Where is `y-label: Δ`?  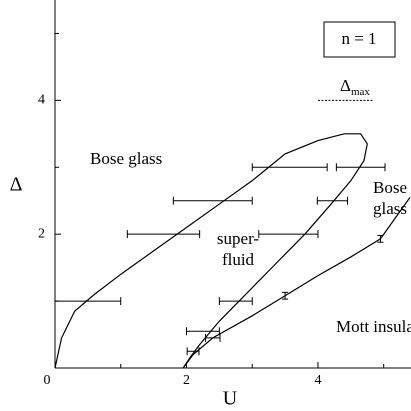 y-label: Δ is located at coordinates (16, 185).